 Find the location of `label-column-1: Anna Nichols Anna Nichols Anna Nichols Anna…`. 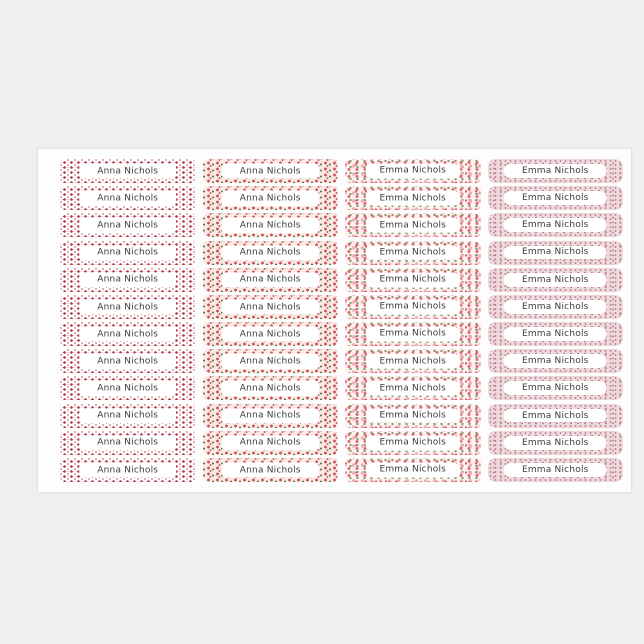

label-column-1: Anna Nichols Anna Nichols Anna Nichols Anna… is located at coordinates (128, 320).